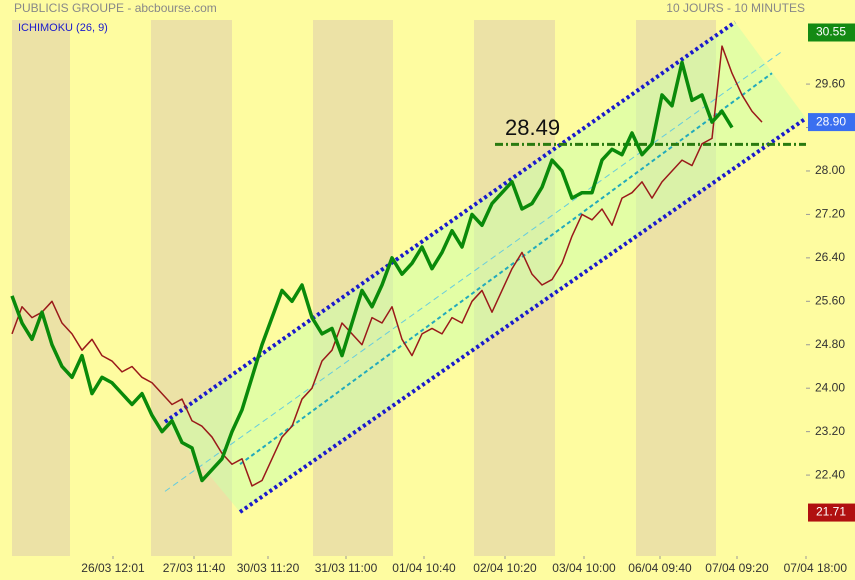  What do you see at coordinates (41, 288) in the screenshot?
I see `day-band` at bounding box center [41, 288].